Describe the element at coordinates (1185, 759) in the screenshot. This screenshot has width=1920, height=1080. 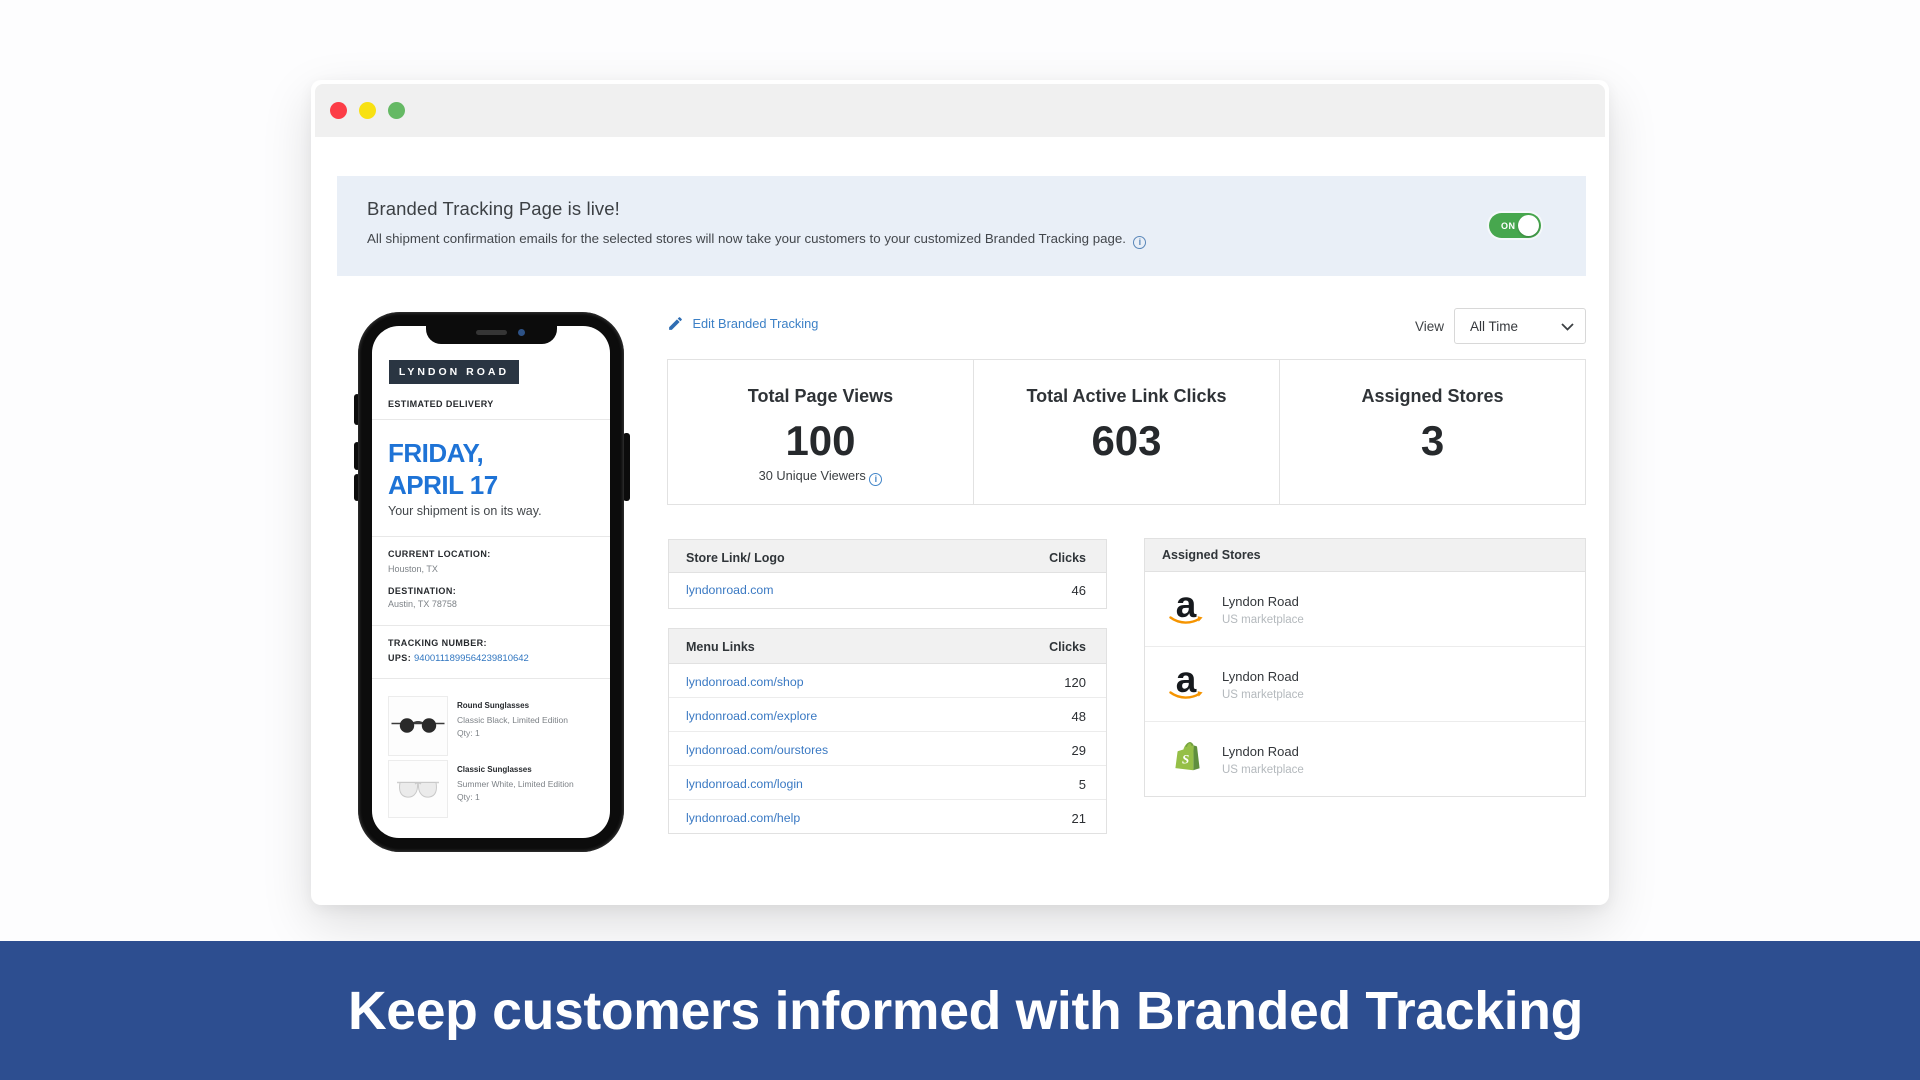
I see `svg-text: S` at that location.